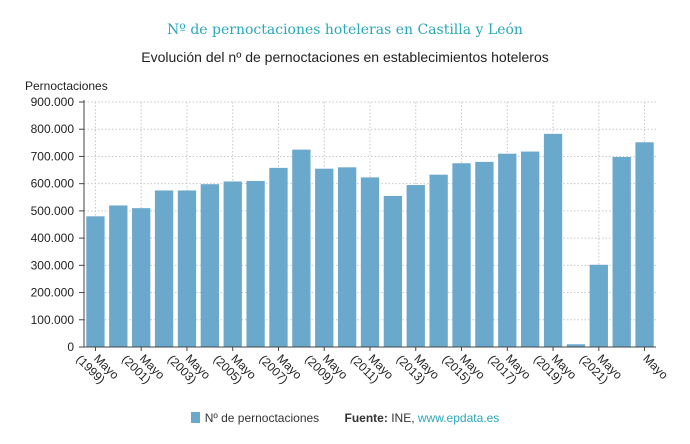  Describe the element at coordinates (280, 368) in the screenshot. I see `x-tick-label: Mayo(2007)` at that location.